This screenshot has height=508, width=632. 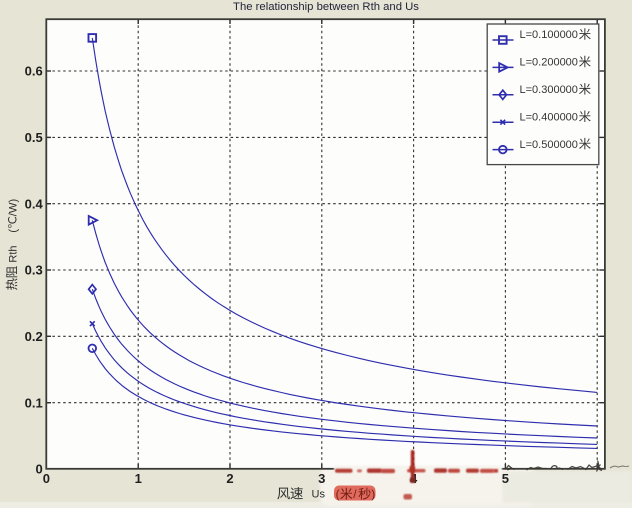 I want to click on svg-text: L=0.400000, so click(x=549, y=117).